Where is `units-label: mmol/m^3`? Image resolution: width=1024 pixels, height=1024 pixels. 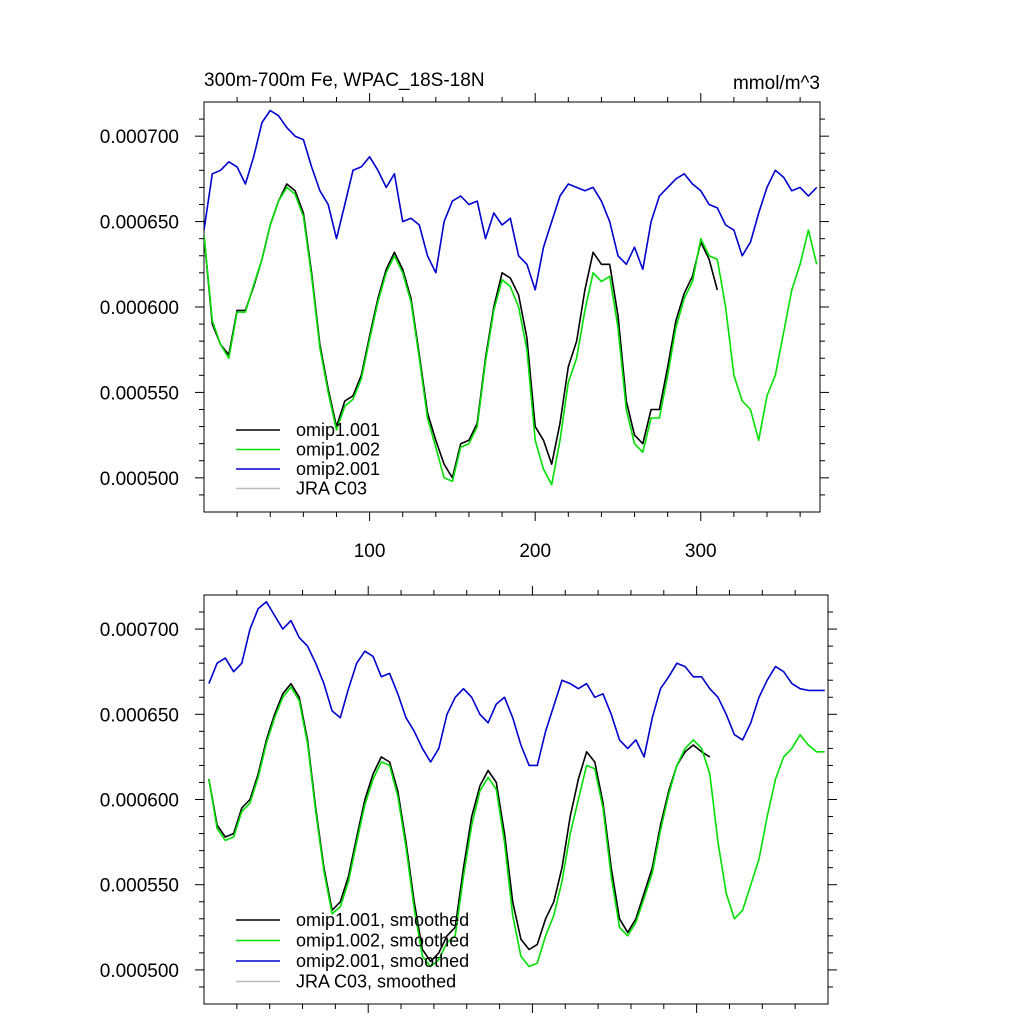 units-label: mmol/m^3 is located at coordinates (776, 83).